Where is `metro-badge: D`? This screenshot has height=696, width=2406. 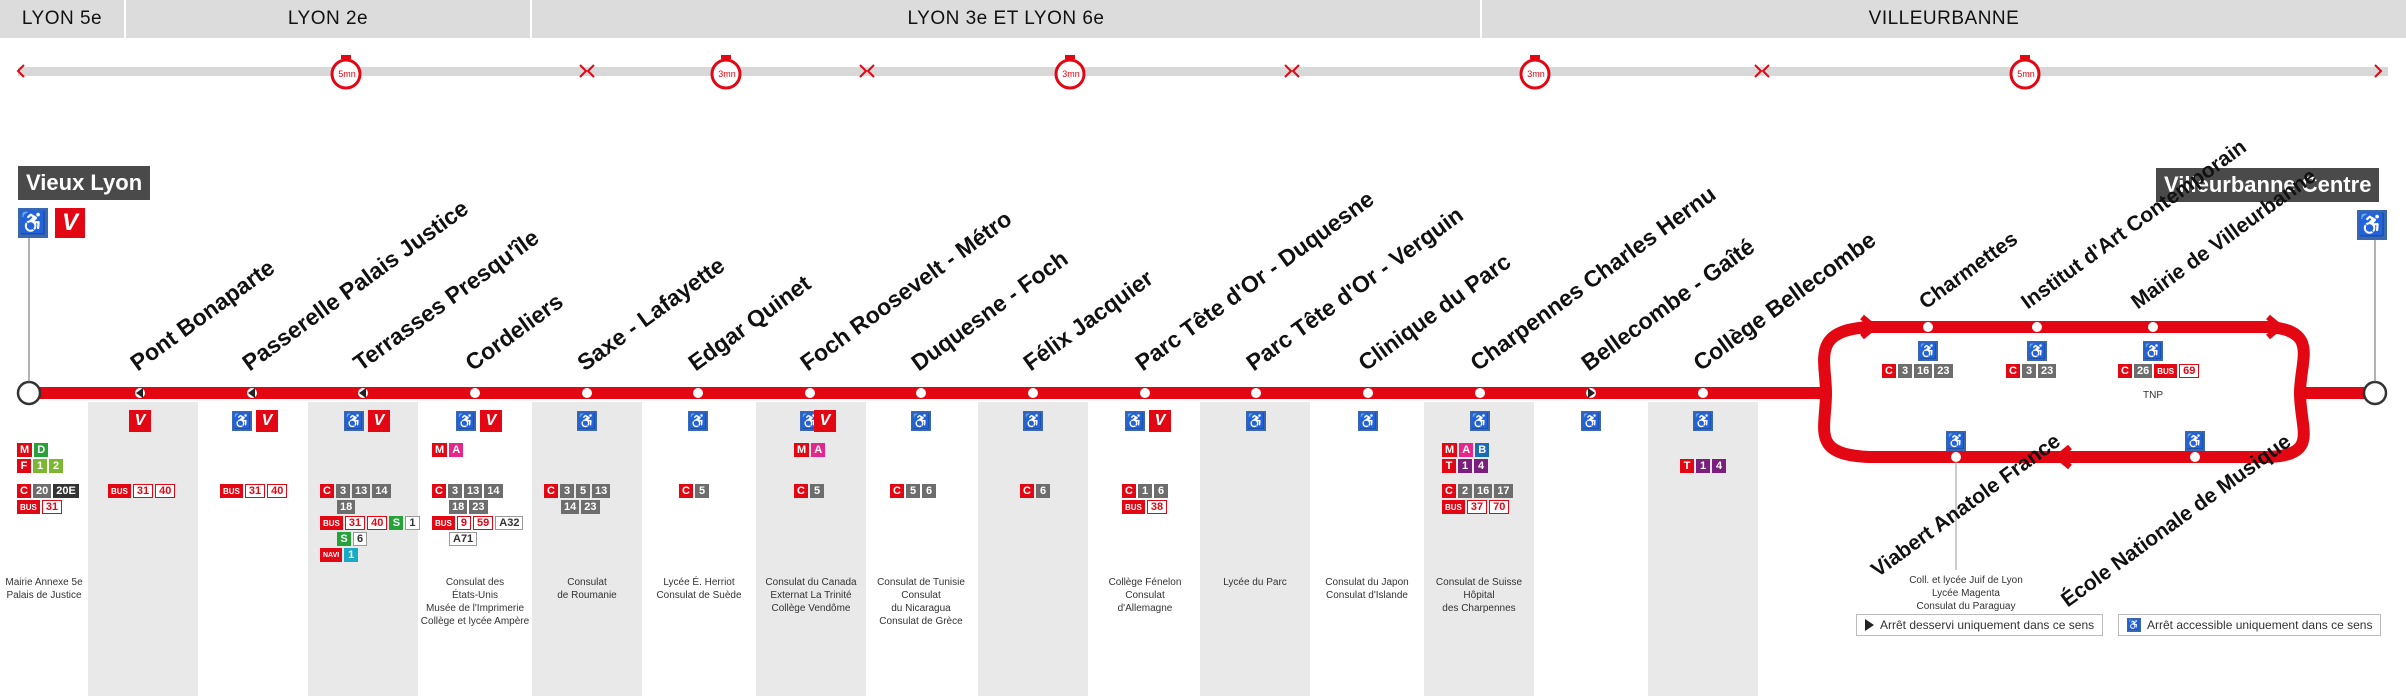
metro-badge: D is located at coordinates (41, 450).